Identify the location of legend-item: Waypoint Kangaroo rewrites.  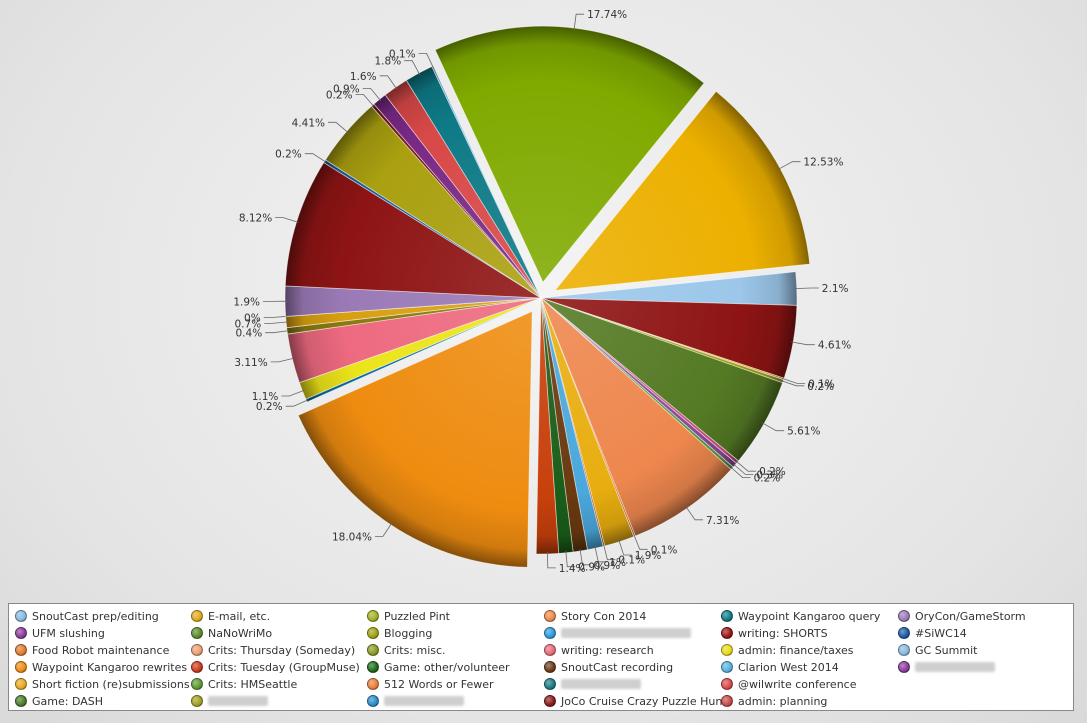
(101, 667).